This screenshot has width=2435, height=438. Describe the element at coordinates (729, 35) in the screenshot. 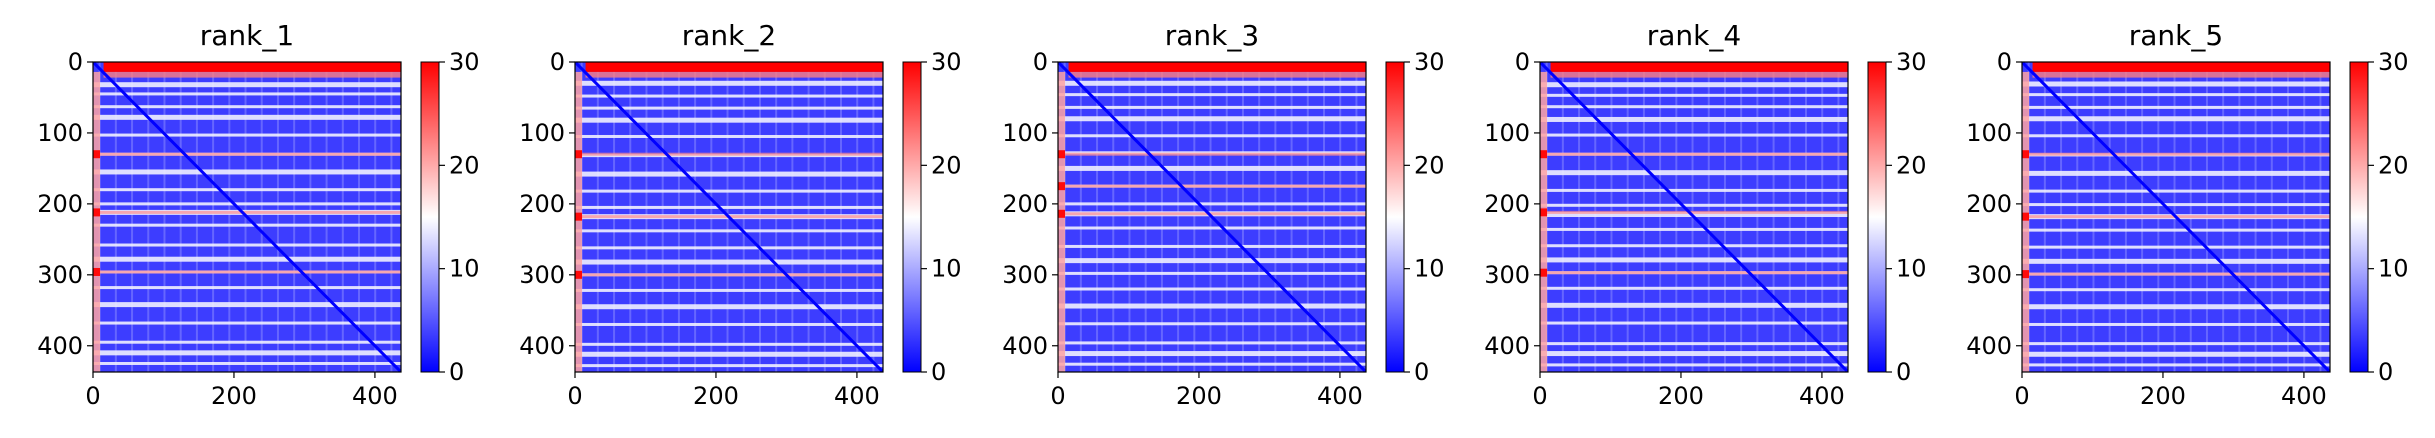

I see `chart-title: rank_2` at that location.